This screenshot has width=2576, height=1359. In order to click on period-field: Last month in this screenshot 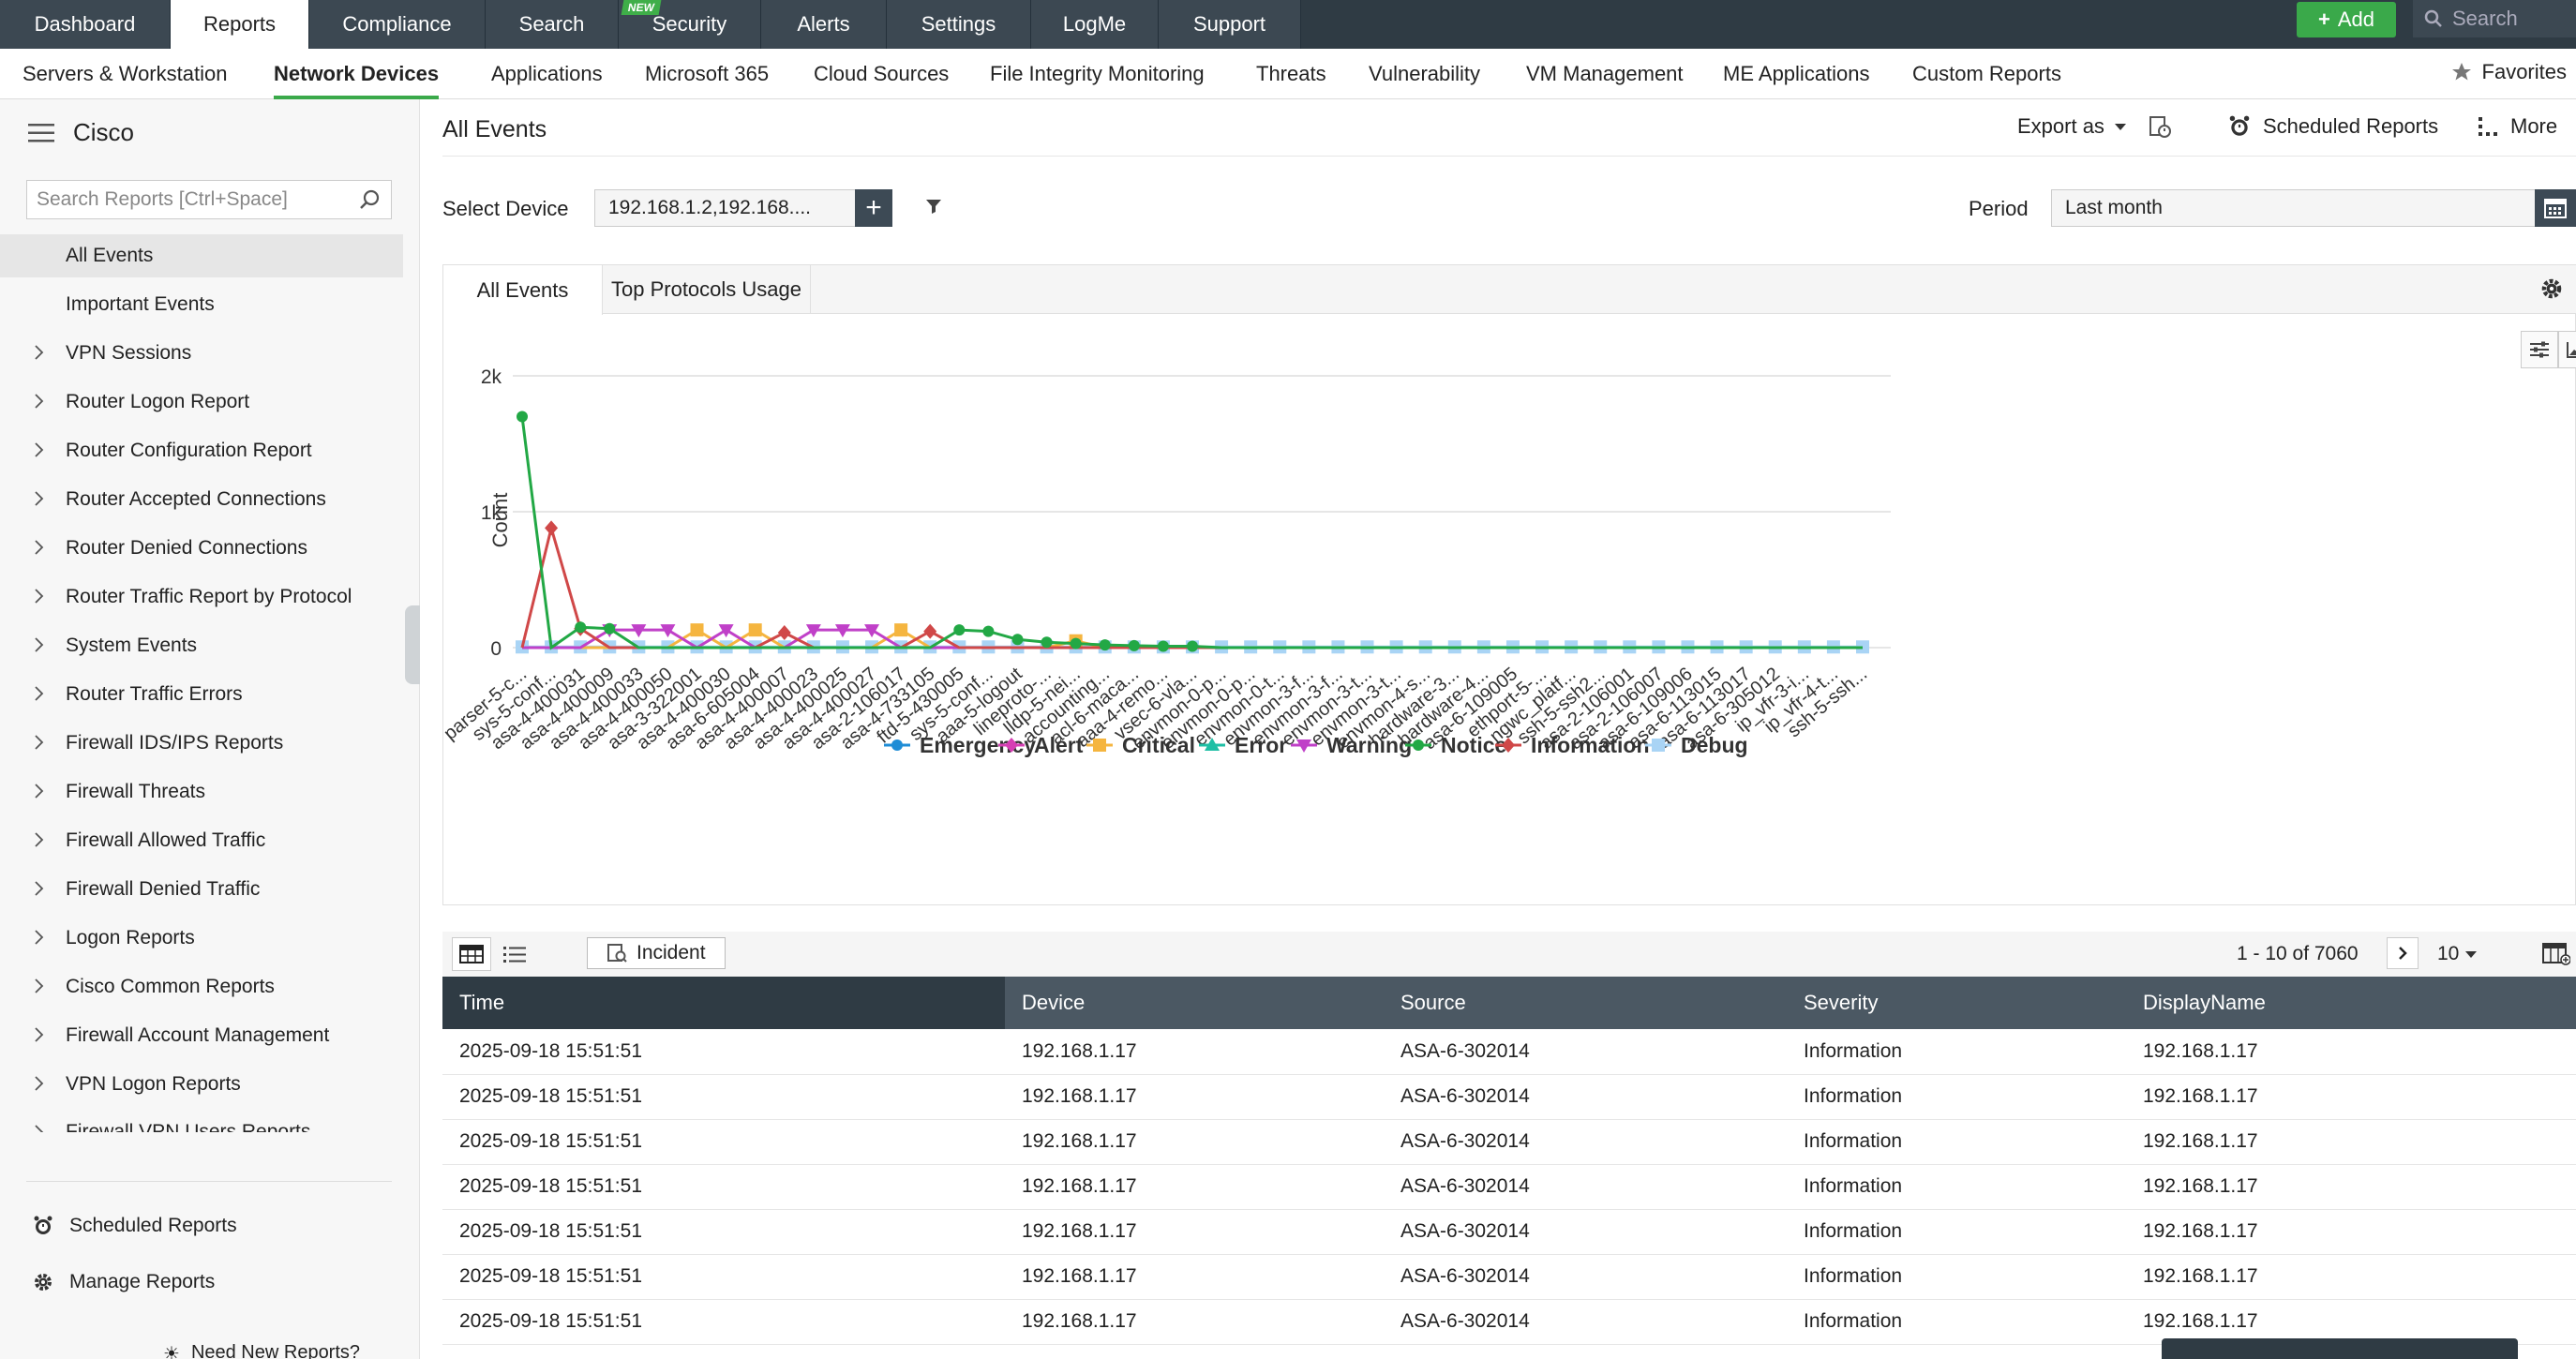, I will do `click(2295, 208)`.